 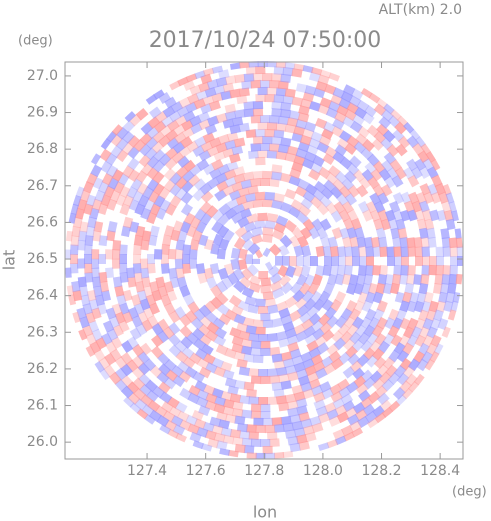 I want to click on y-tick-label: 26.4, so click(x=42, y=296).